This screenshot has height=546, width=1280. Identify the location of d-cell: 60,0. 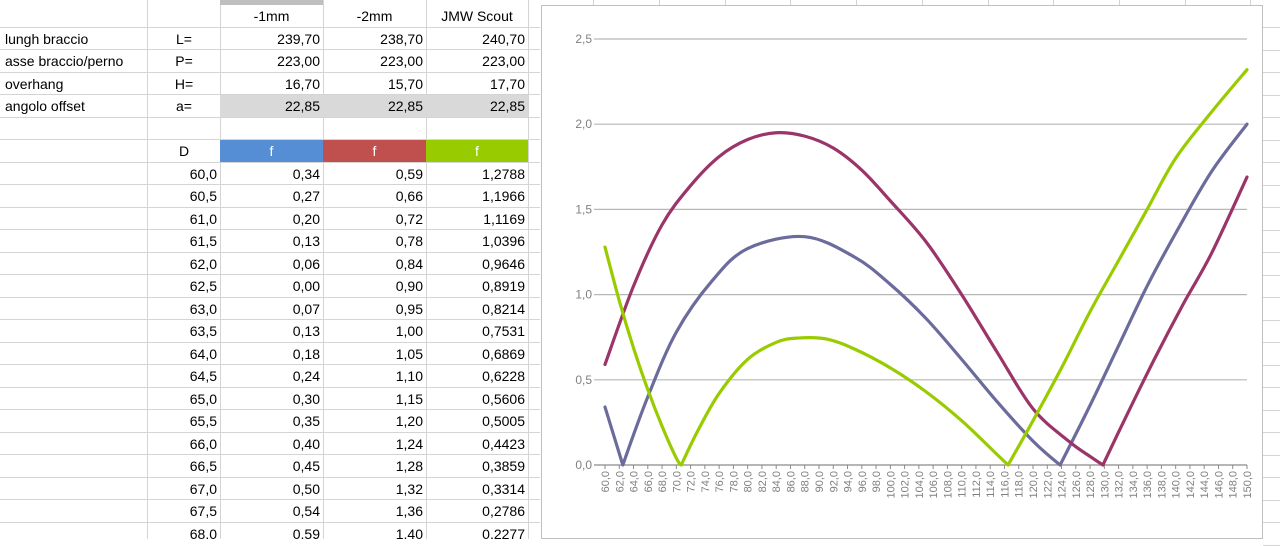
(203, 173).